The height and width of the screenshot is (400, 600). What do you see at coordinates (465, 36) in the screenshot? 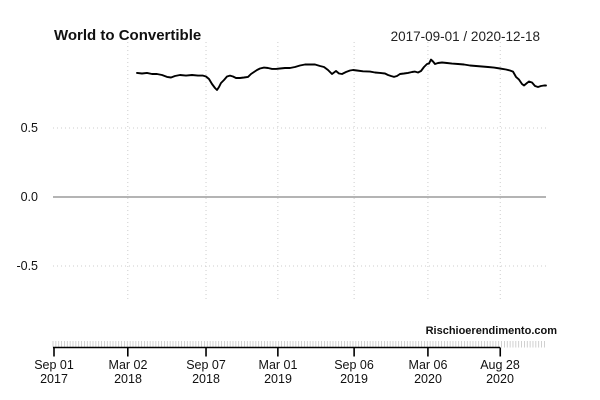
I see `date-range-label: 2017-09-01 / 2020-12-18` at bounding box center [465, 36].